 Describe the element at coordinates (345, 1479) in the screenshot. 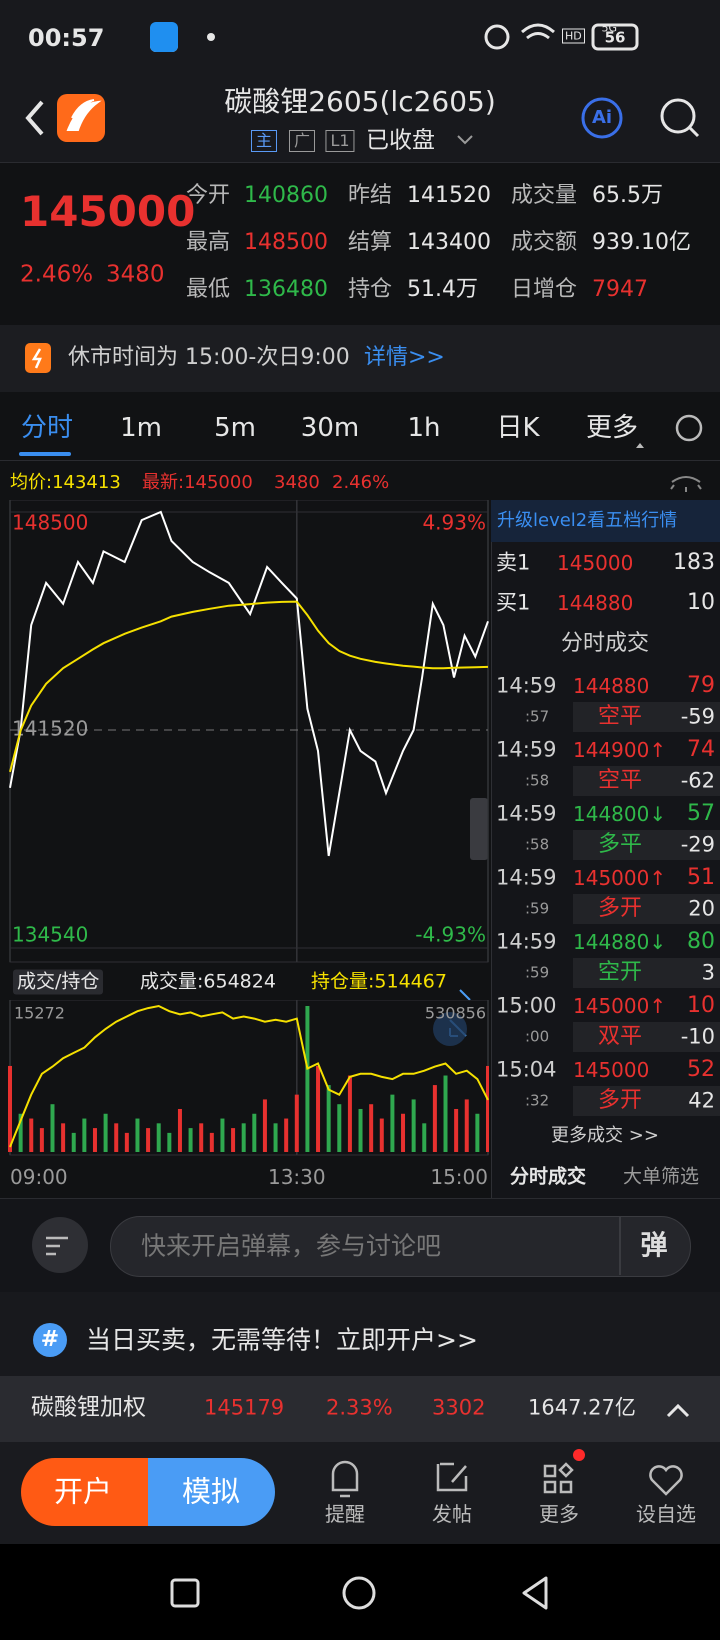

I see `remind-icon` at that location.